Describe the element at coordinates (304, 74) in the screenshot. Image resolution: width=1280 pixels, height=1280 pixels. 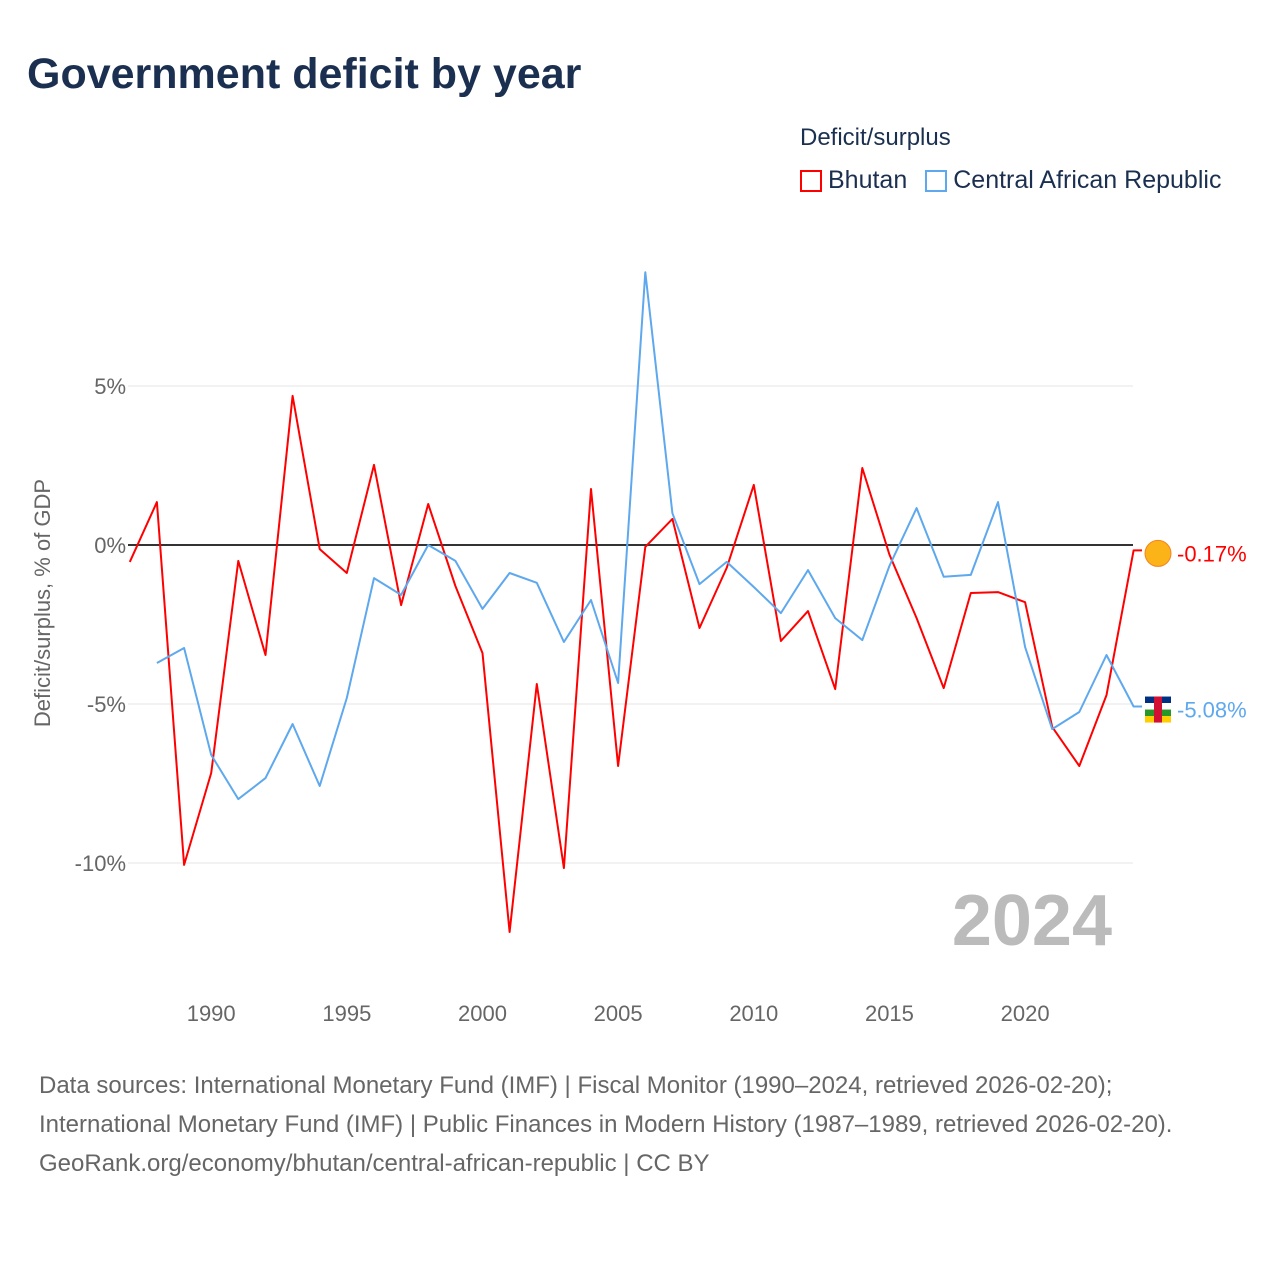
I see `chart-title: Government deficit by year` at that location.